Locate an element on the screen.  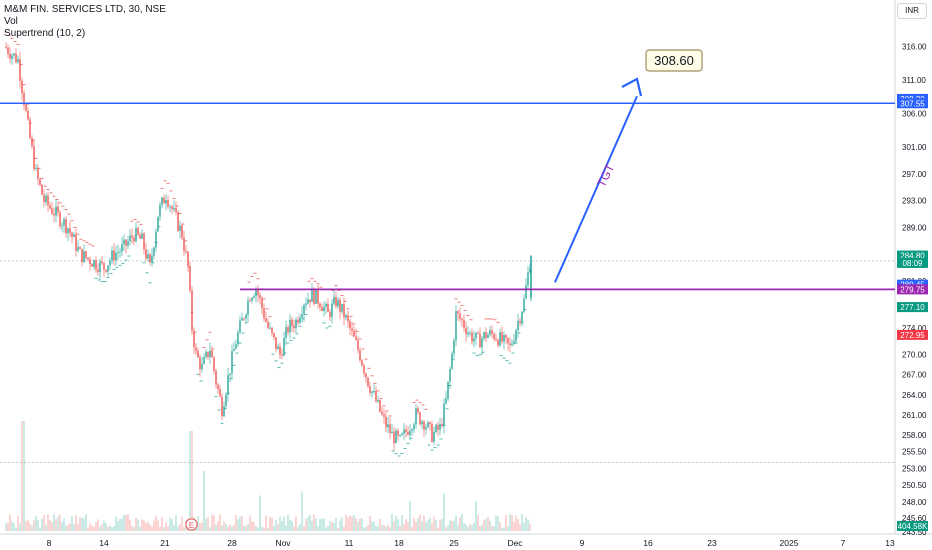
time-tick-label: 8 is located at coordinates (49, 543).